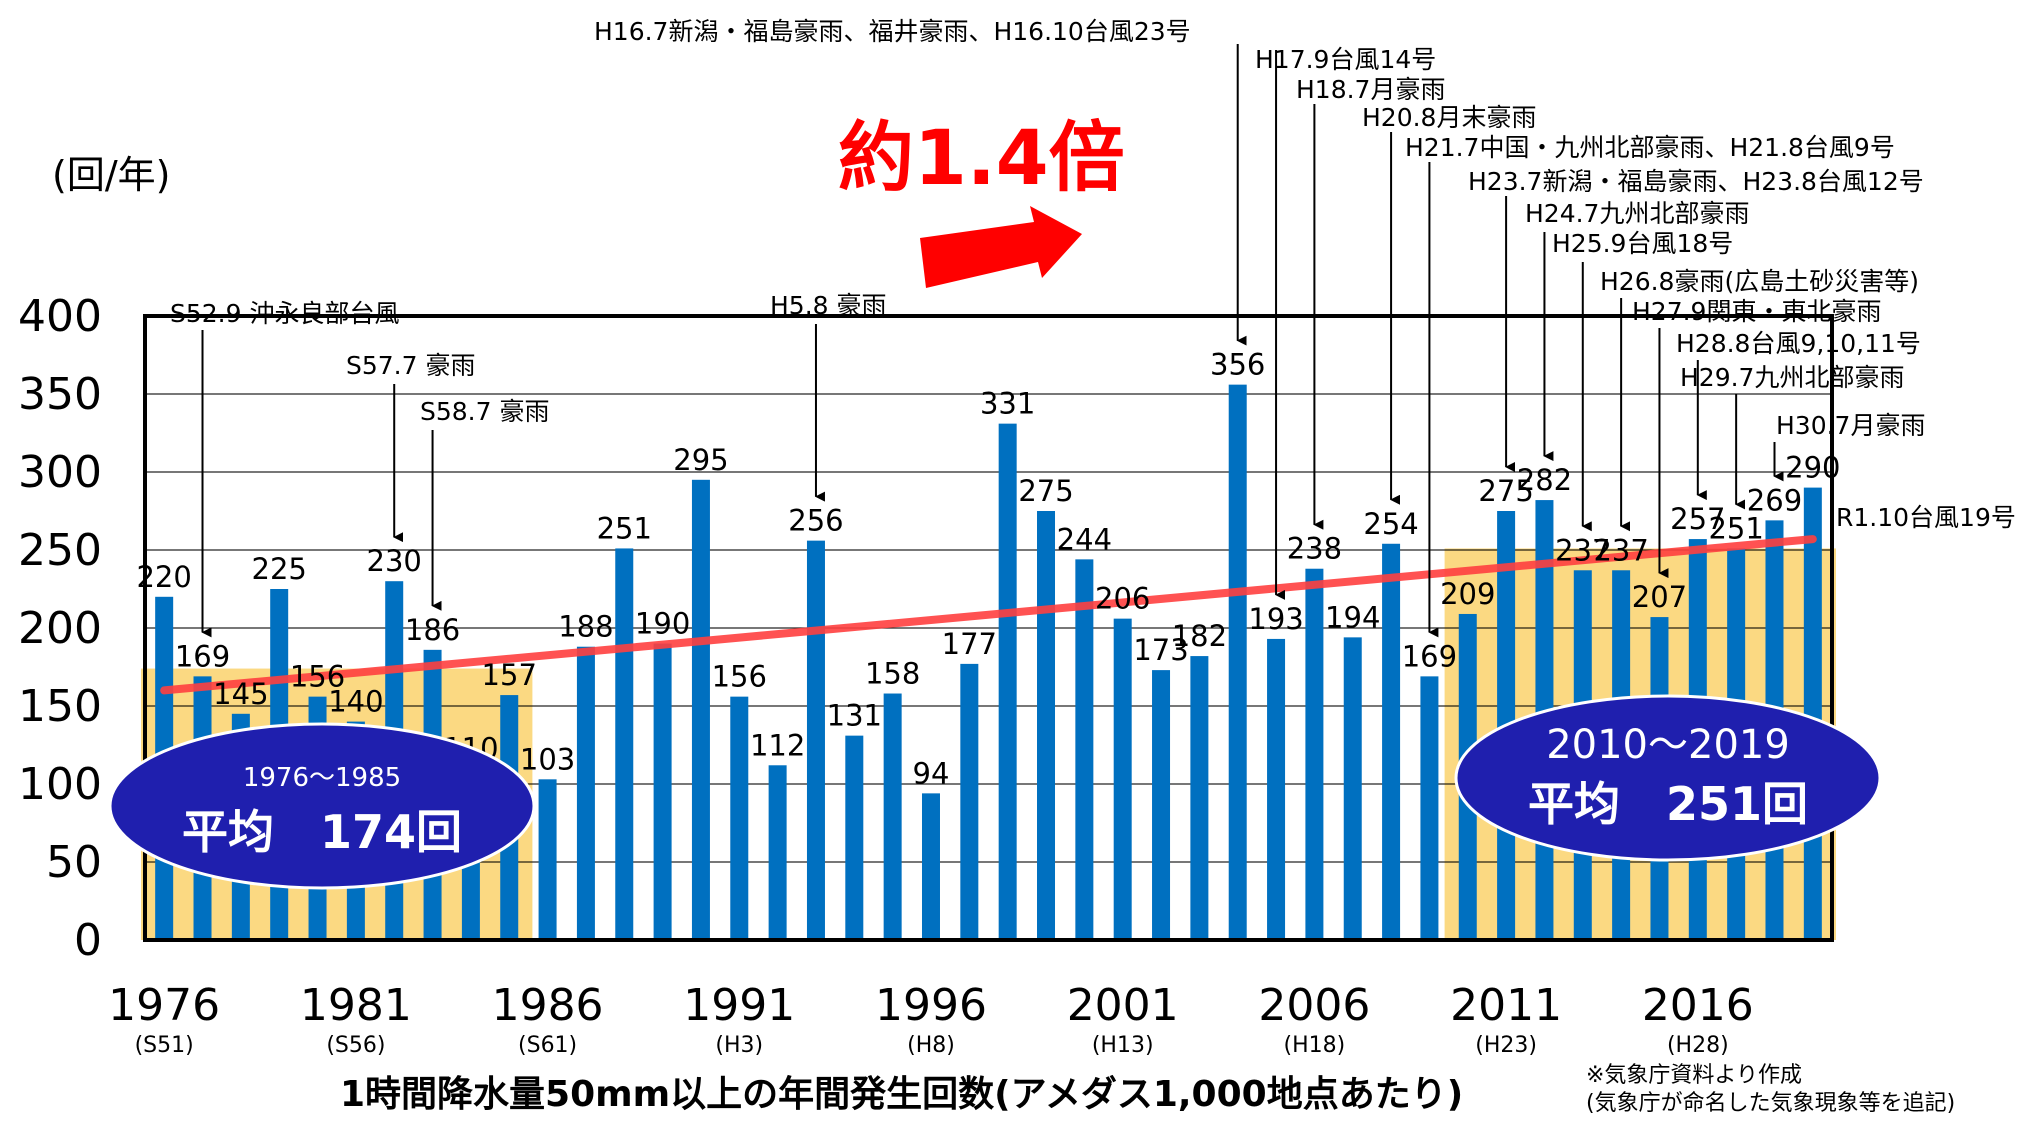 Image resolution: width=2043 pixels, height=1124 pixels. I want to click on annotation-2017: H29.7九州北部豪雨, so click(1792, 377).